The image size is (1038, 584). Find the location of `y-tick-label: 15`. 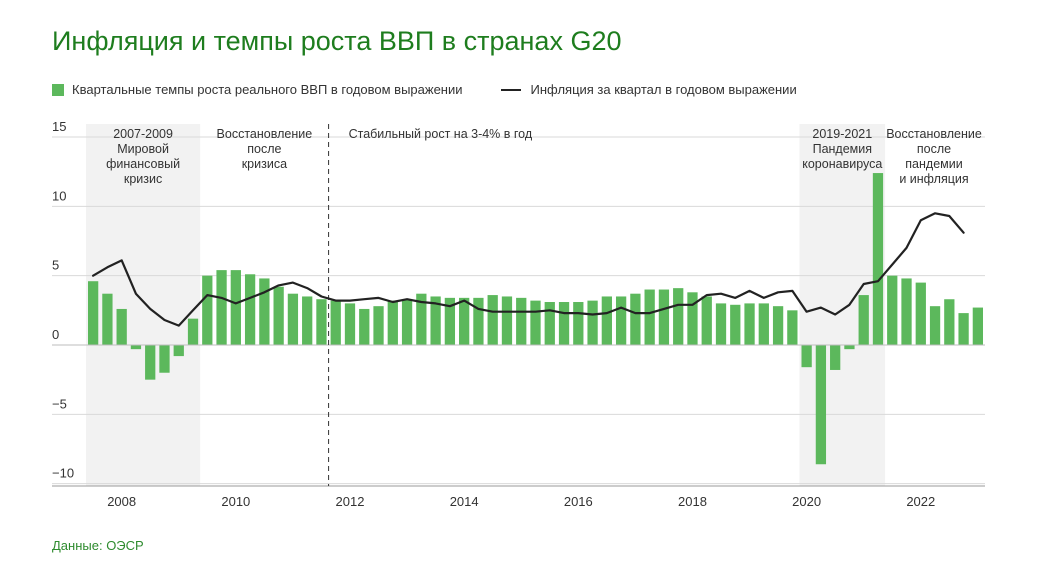

y-tick-label: 15 is located at coordinates (59, 126).